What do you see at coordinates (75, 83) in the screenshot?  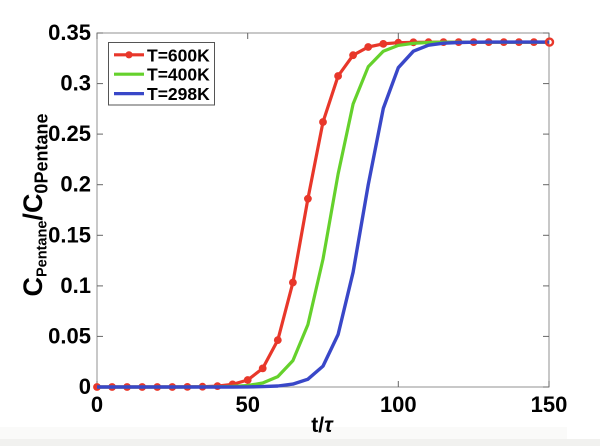 I see `svg-text: 0.3` at bounding box center [75, 83].